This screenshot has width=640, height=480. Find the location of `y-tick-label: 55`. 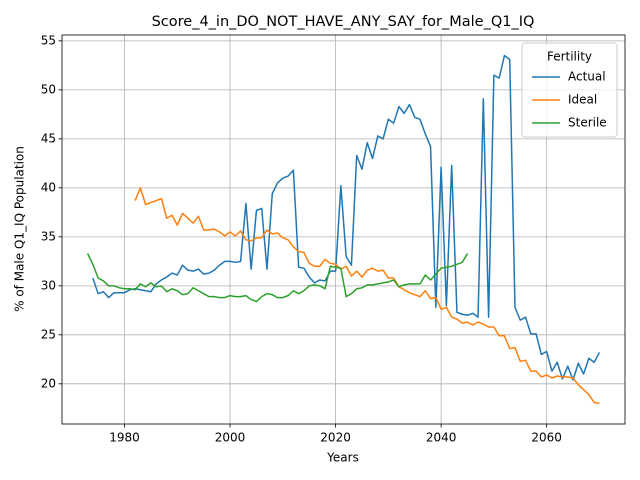

y-tick-label: 55 is located at coordinates (48, 40).